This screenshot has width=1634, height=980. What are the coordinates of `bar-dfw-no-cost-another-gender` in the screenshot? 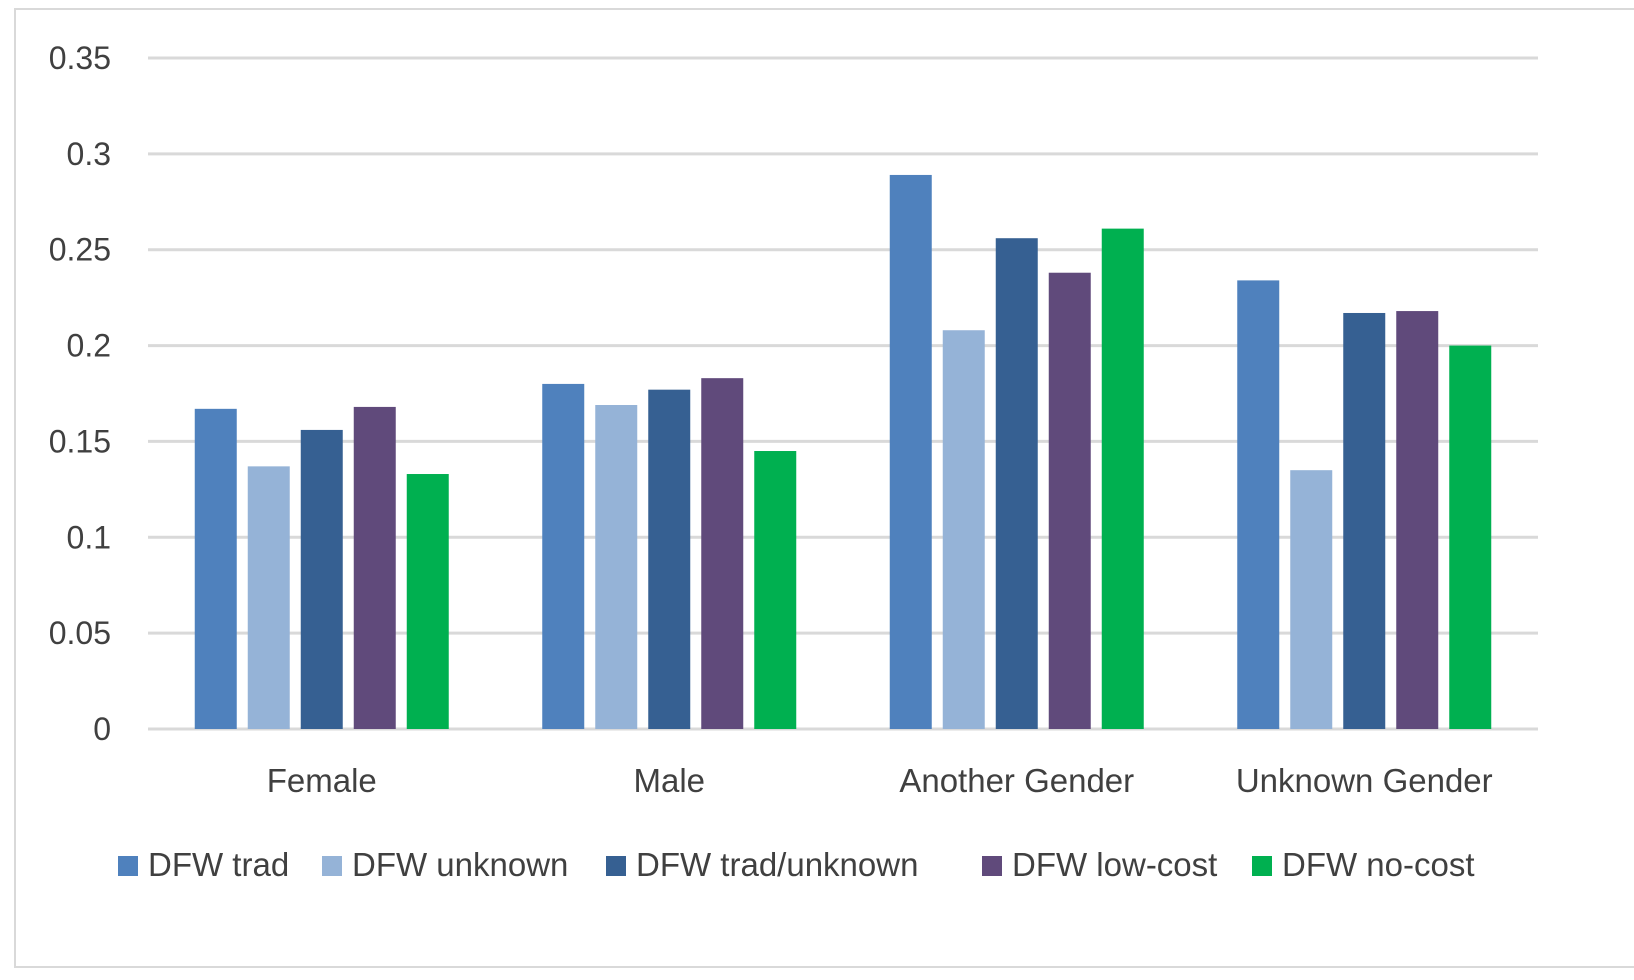 It's located at (1122, 478).